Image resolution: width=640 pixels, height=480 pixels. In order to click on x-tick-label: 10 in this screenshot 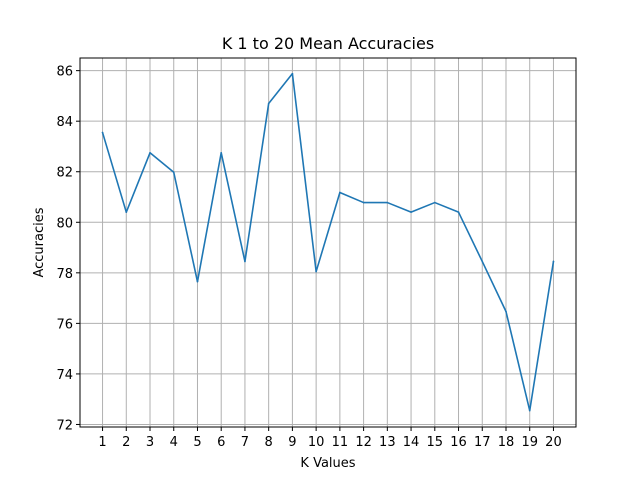, I will do `click(316, 442)`.